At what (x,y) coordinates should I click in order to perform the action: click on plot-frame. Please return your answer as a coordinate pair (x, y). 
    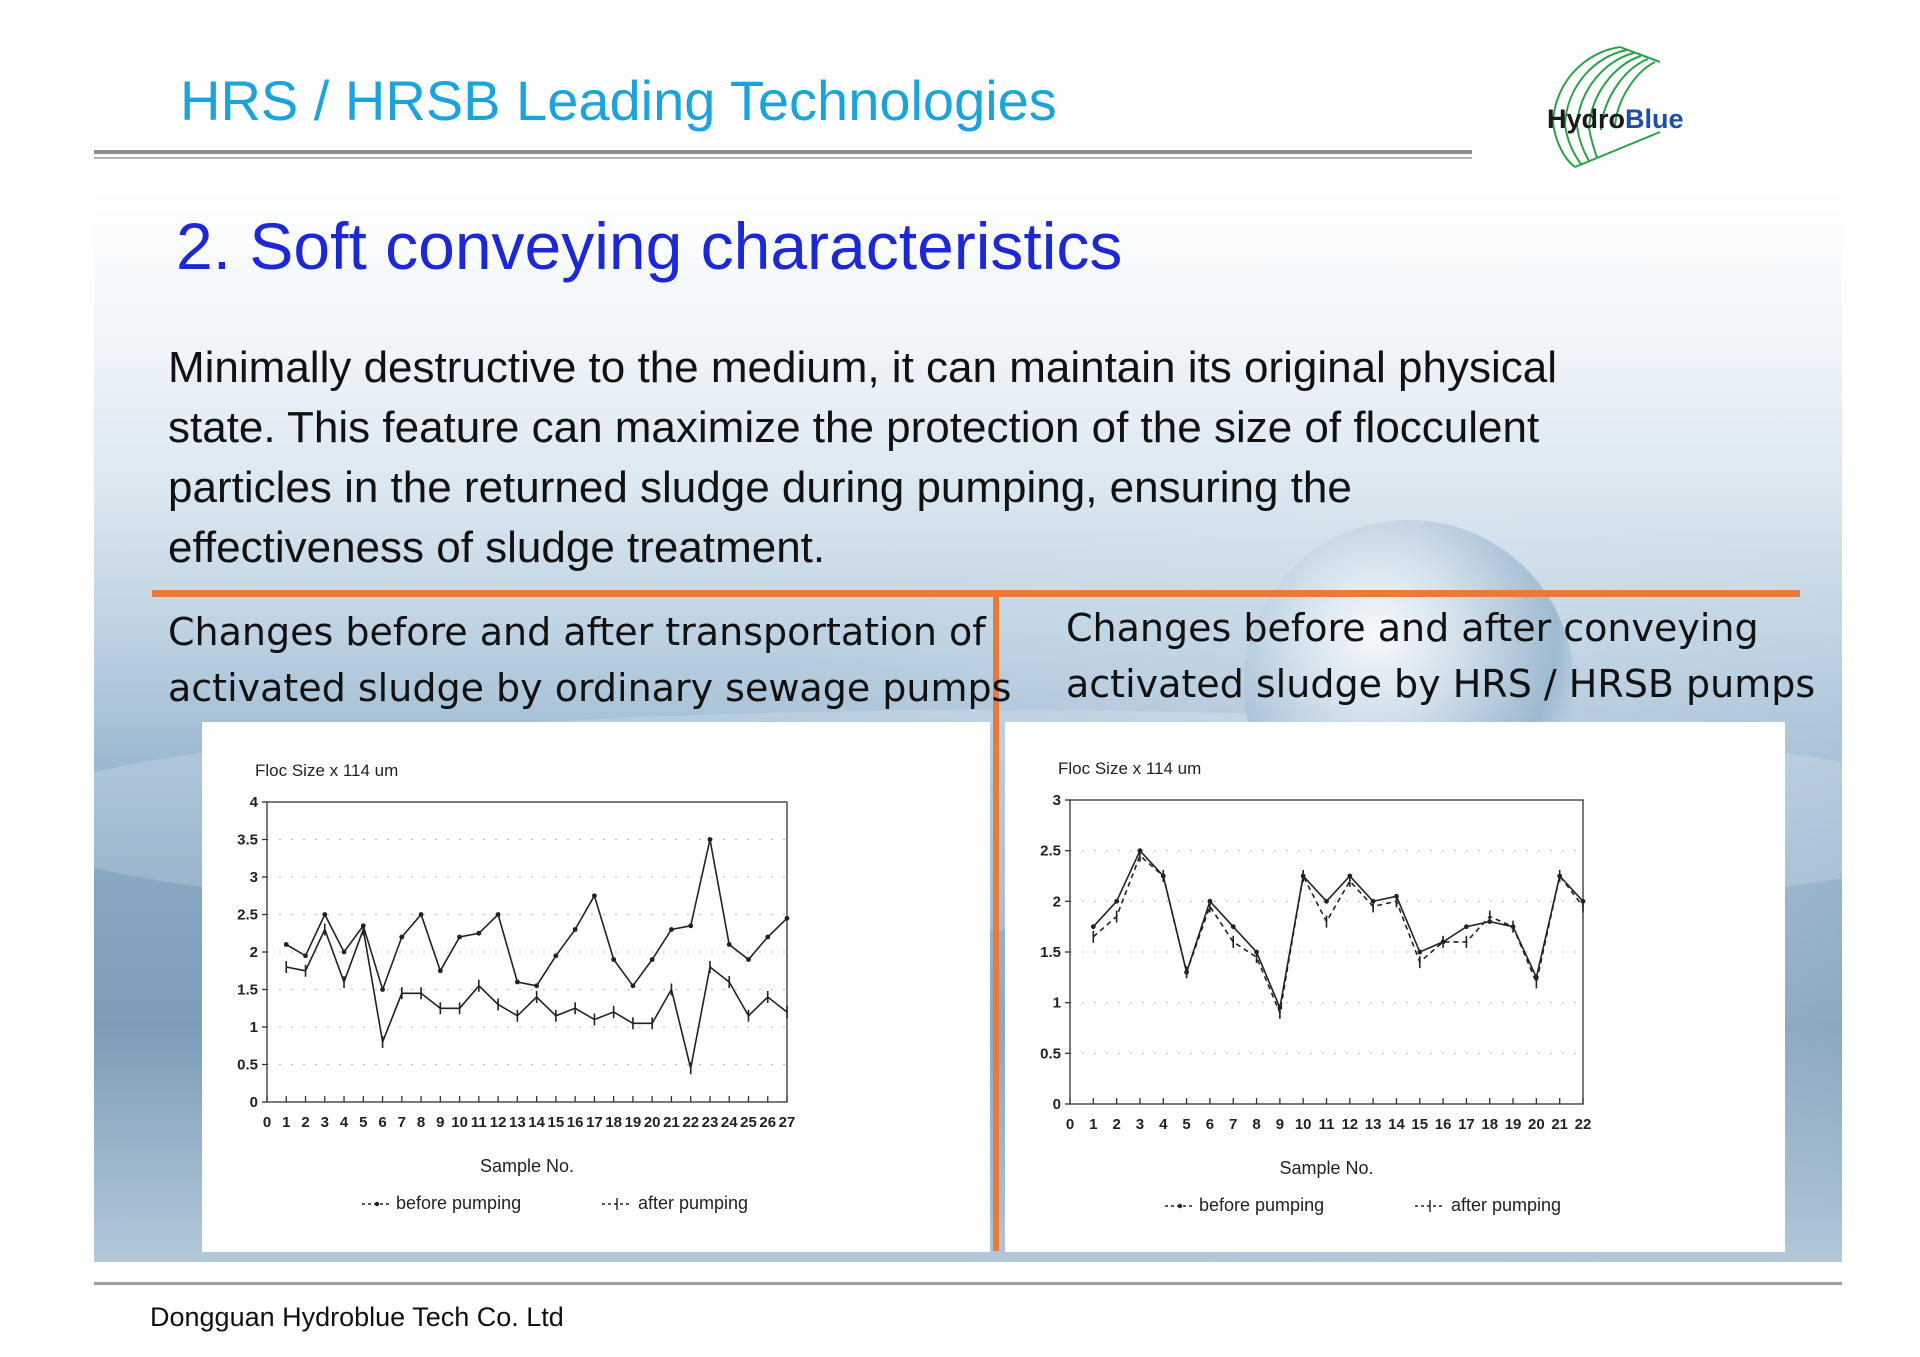
    Looking at the image, I should click on (1326, 952).